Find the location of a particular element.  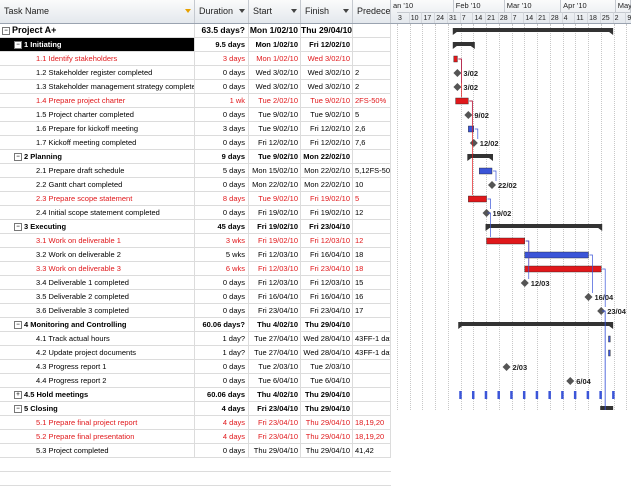

predecessors-cell: 12 is located at coordinates (372, 212).